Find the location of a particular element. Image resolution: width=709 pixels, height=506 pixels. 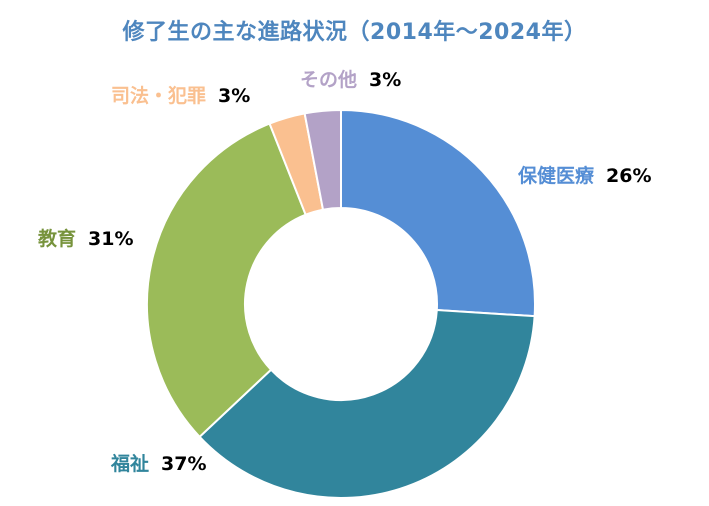

slice-category-kyoiku: 教育 is located at coordinates (57, 238).